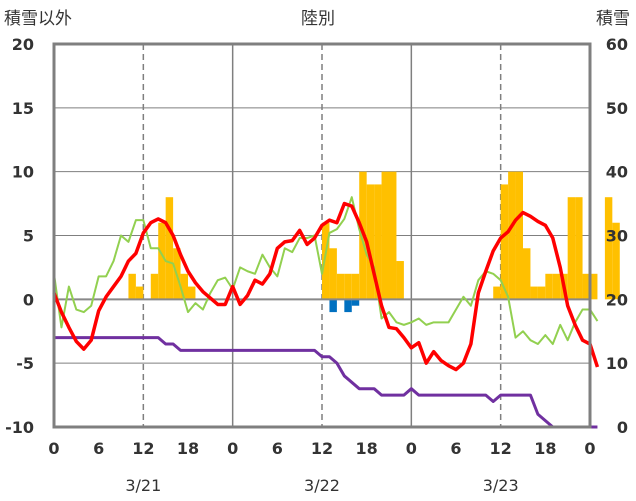 The image size is (636, 501). I want to click on y-right-tick-label: 50, so click(617, 108).